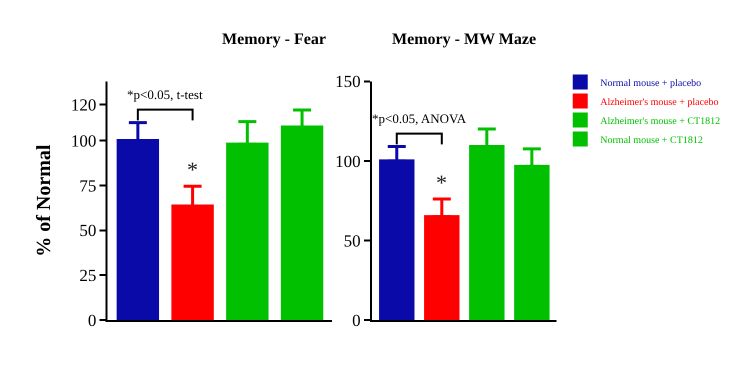 Image resolution: width=744 pixels, height=385 pixels. What do you see at coordinates (660, 121) in the screenshot?
I see `legend-label: Alzheimer's mouse + CT1812` at bounding box center [660, 121].